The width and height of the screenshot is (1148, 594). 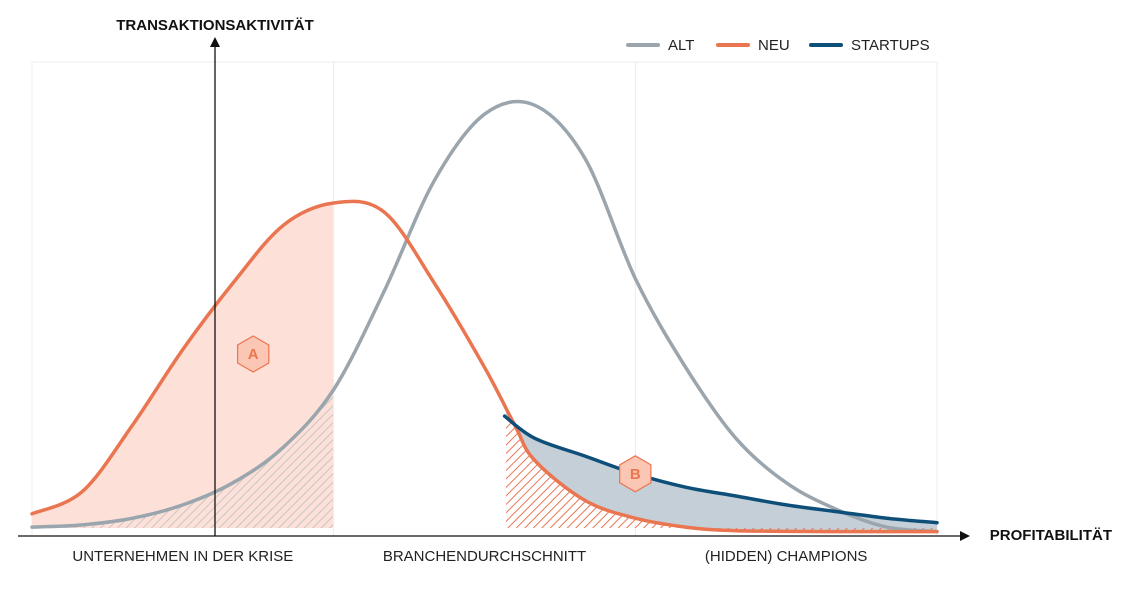 I want to click on series-line-startups, so click(x=720, y=469).